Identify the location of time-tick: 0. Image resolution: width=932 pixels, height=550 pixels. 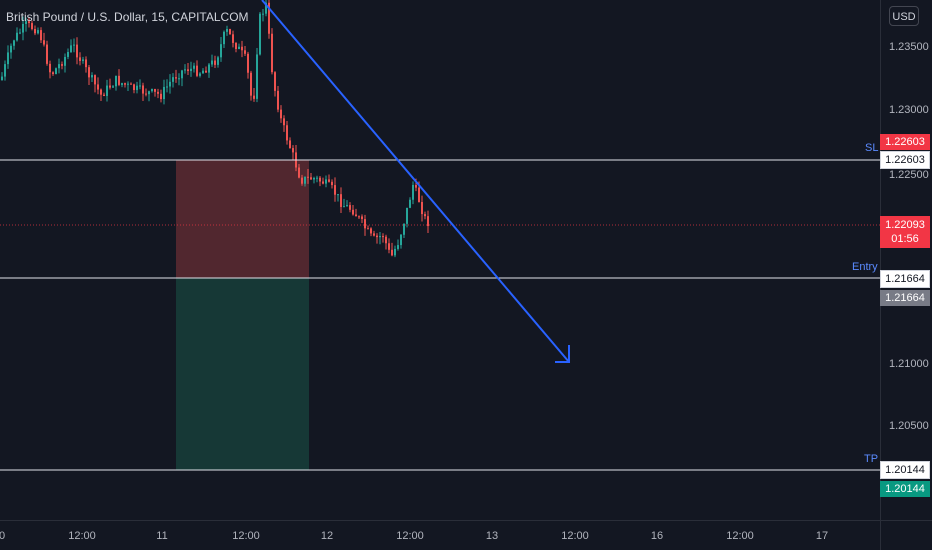
(3, 536).